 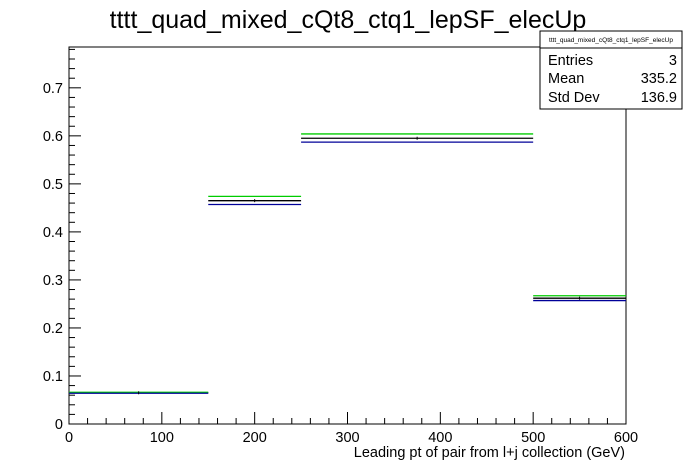 What do you see at coordinates (533, 438) in the screenshot?
I see `x-tick-label: 500` at bounding box center [533, 438].